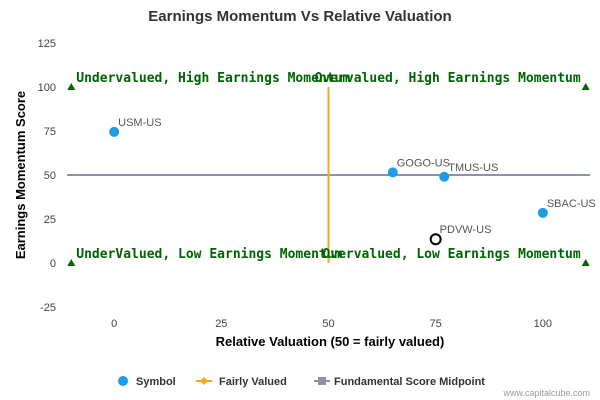 This screenshot has height=400, width=600. I want to click on data-point-label: PDVW-US, so click(466, 230).